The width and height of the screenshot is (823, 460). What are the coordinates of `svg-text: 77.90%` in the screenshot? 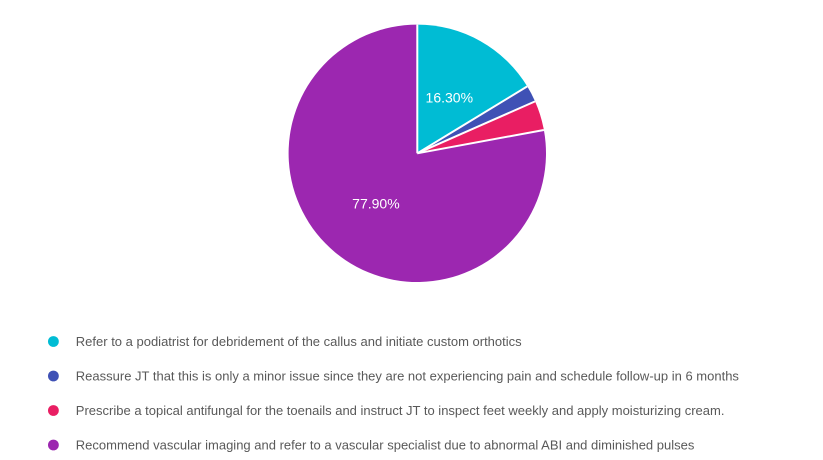 It's located at (375, 203).